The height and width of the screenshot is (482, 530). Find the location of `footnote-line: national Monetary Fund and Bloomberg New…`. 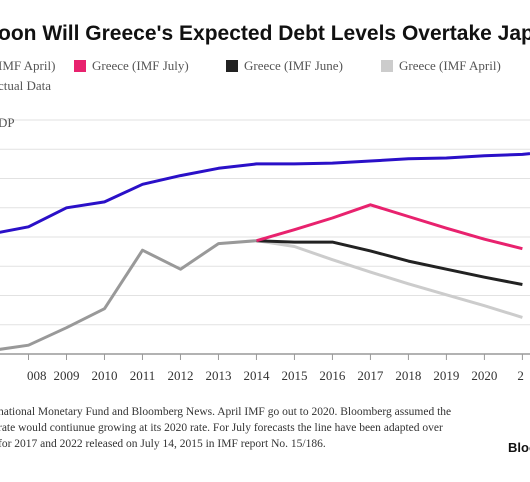

footnote-line: national Monetary Fund and Bloomberg New… is located at coordinates (226, 412).